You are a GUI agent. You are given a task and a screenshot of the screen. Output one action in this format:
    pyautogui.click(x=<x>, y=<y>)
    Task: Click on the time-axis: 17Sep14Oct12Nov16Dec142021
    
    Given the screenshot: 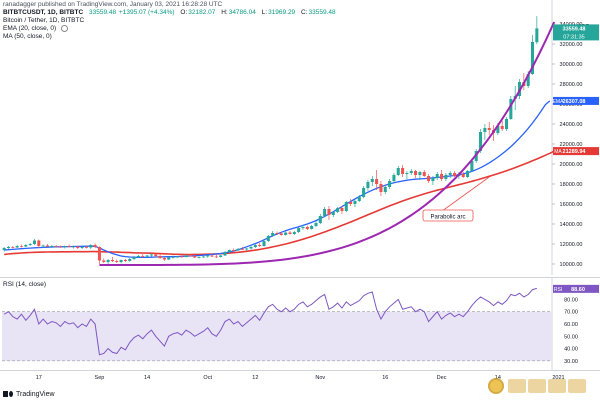 What is the action you would take?
    pyautogui.click(x=300, y=377)
    